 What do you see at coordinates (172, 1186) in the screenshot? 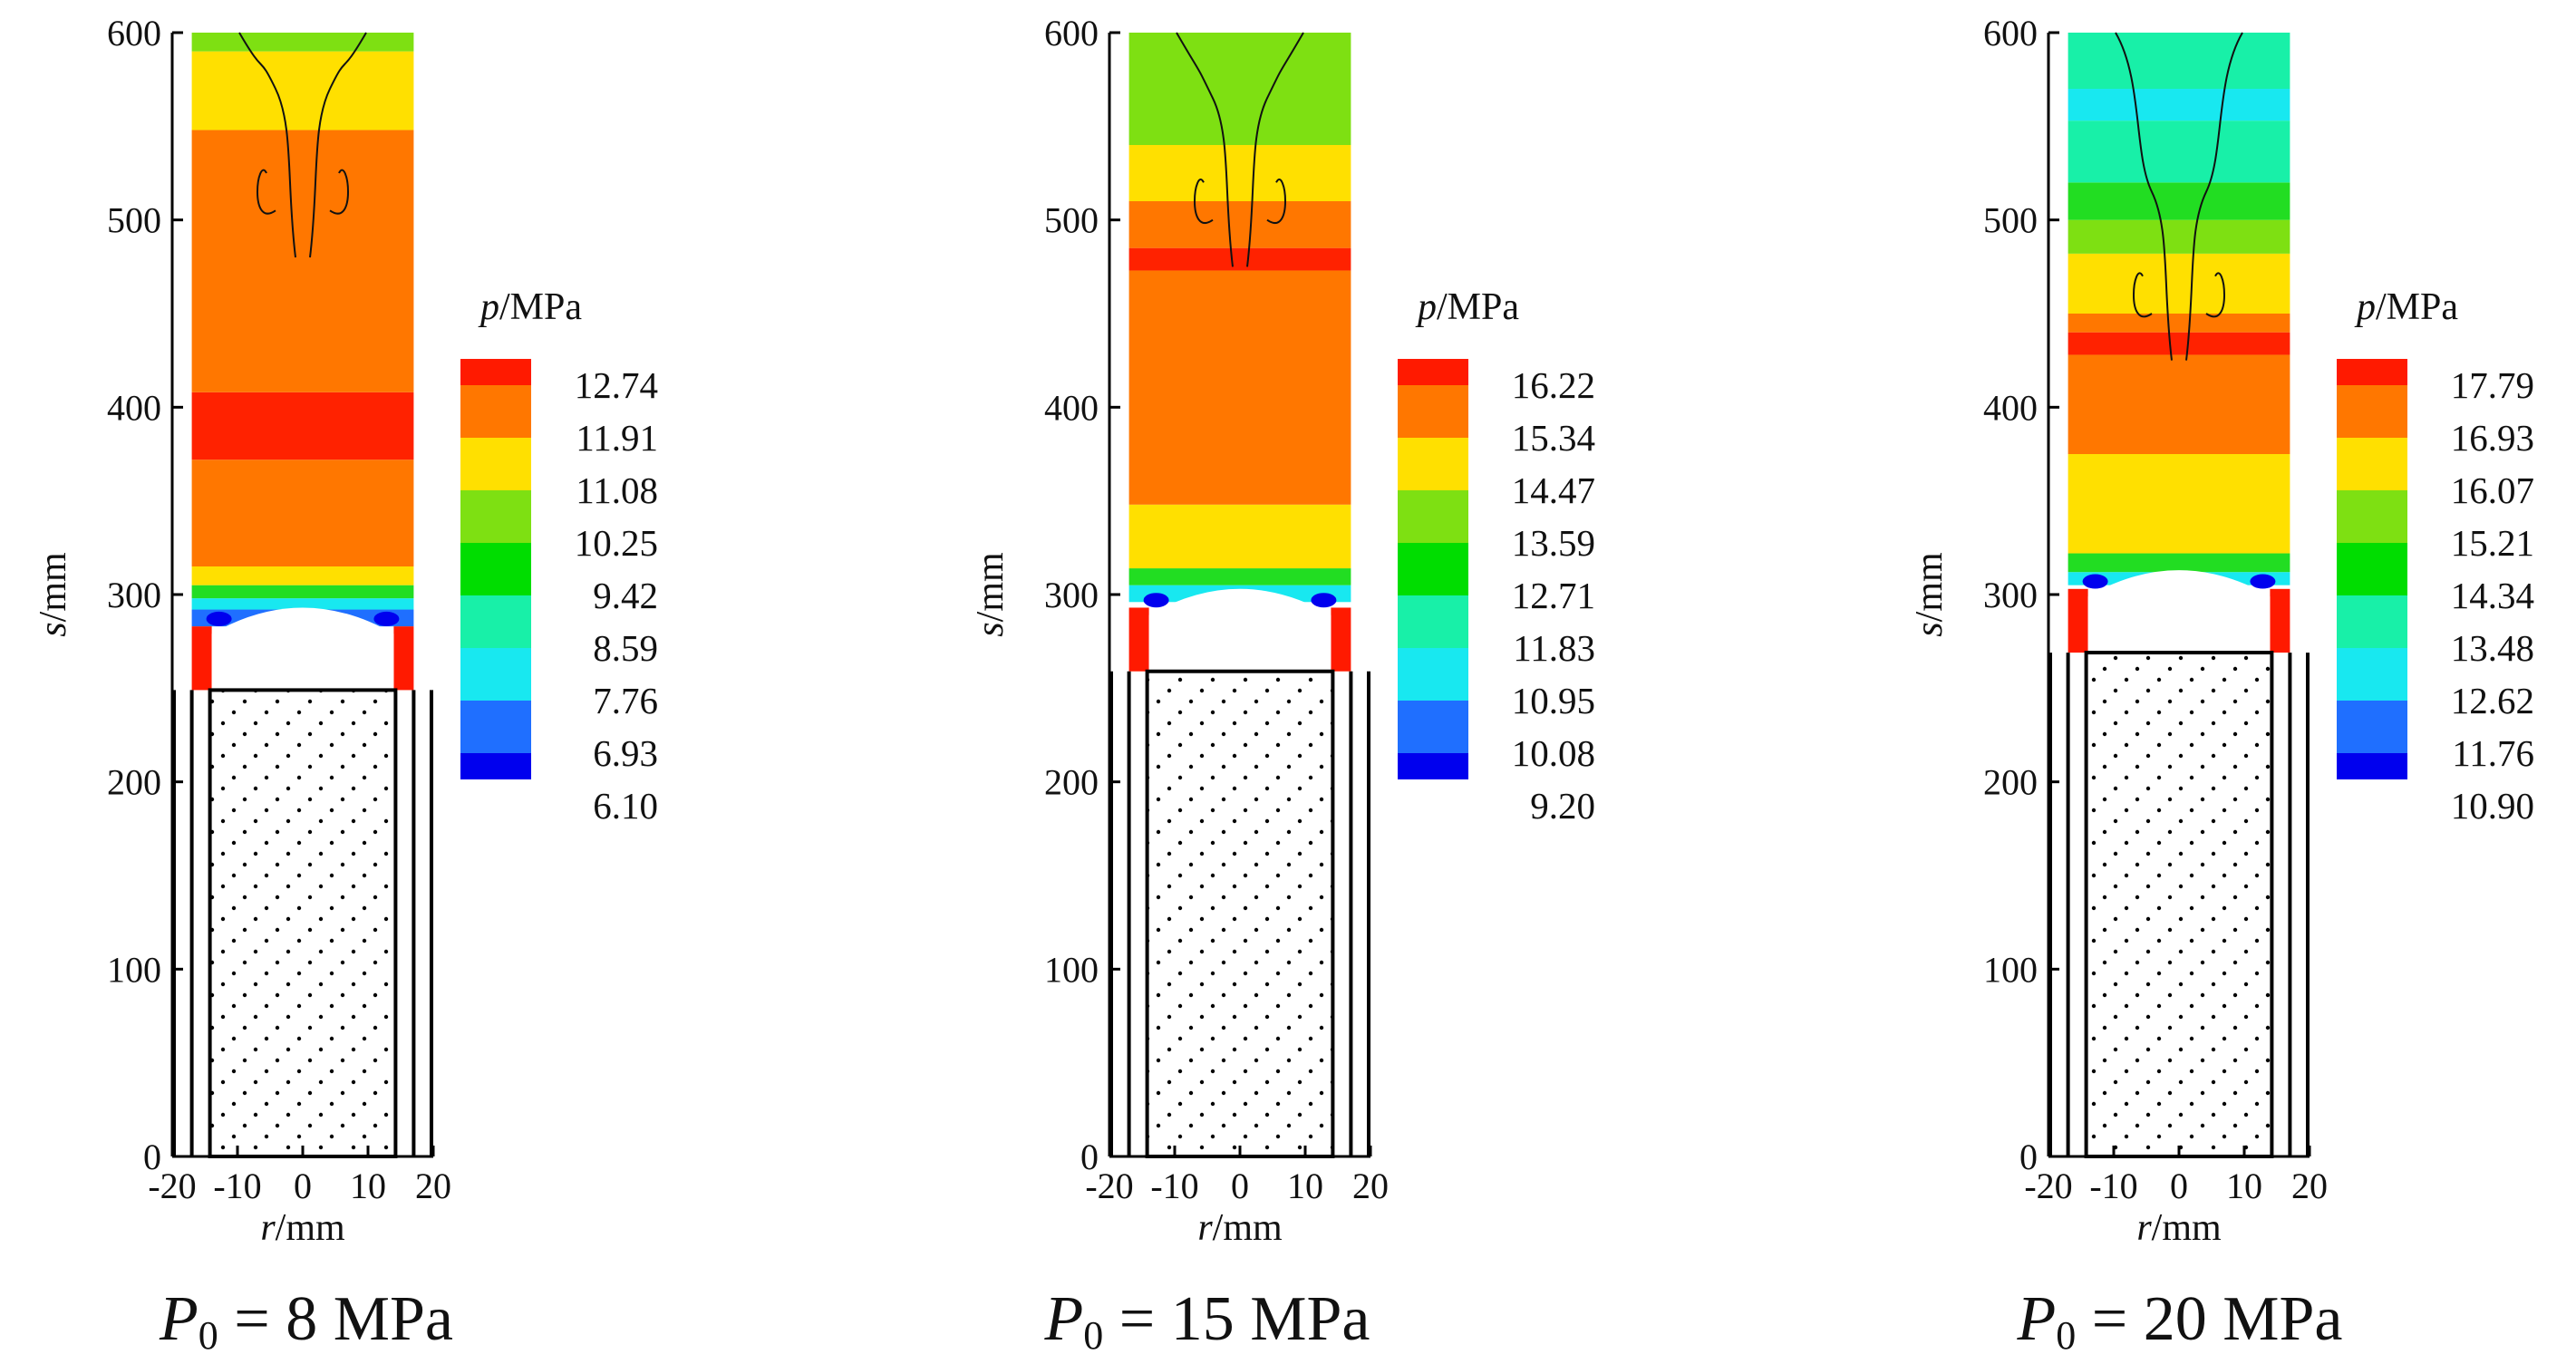
I see `x-tick-label: -20` at bounding box center [172, 1186].